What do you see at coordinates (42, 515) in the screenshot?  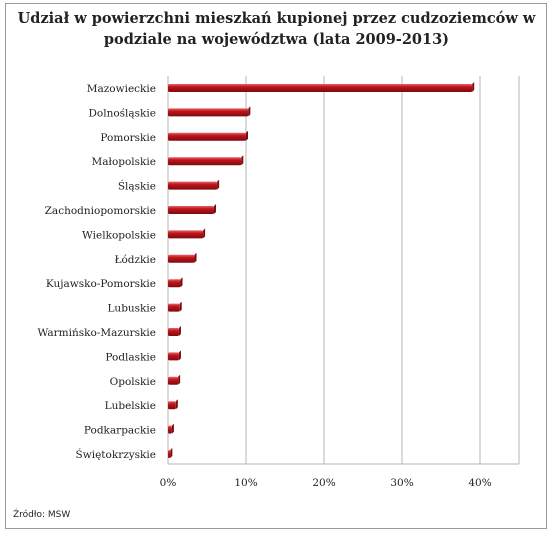 I see `source-note: Źródło: MSW` at bounding box center [42, 515].